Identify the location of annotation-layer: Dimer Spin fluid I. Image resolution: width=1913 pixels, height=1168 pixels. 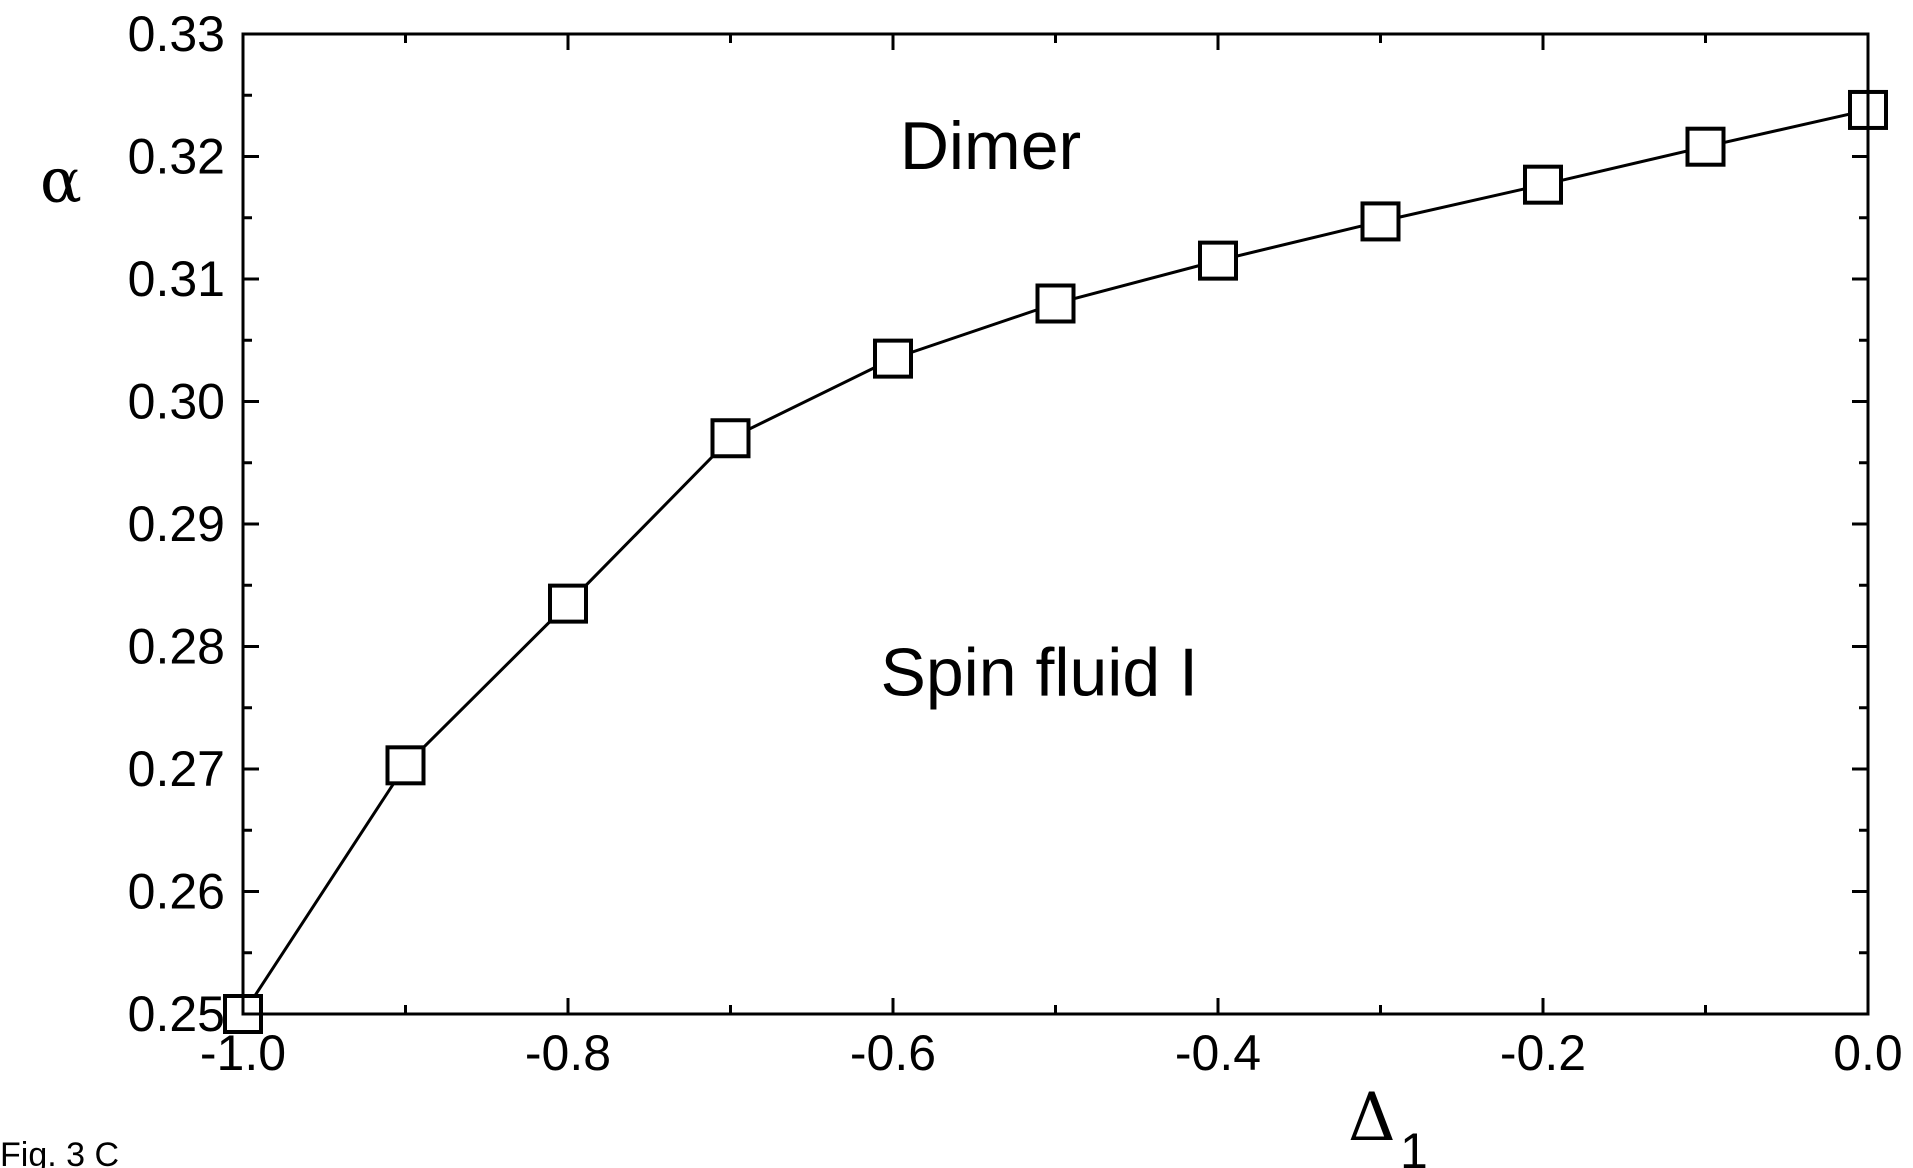
(1039, 409).